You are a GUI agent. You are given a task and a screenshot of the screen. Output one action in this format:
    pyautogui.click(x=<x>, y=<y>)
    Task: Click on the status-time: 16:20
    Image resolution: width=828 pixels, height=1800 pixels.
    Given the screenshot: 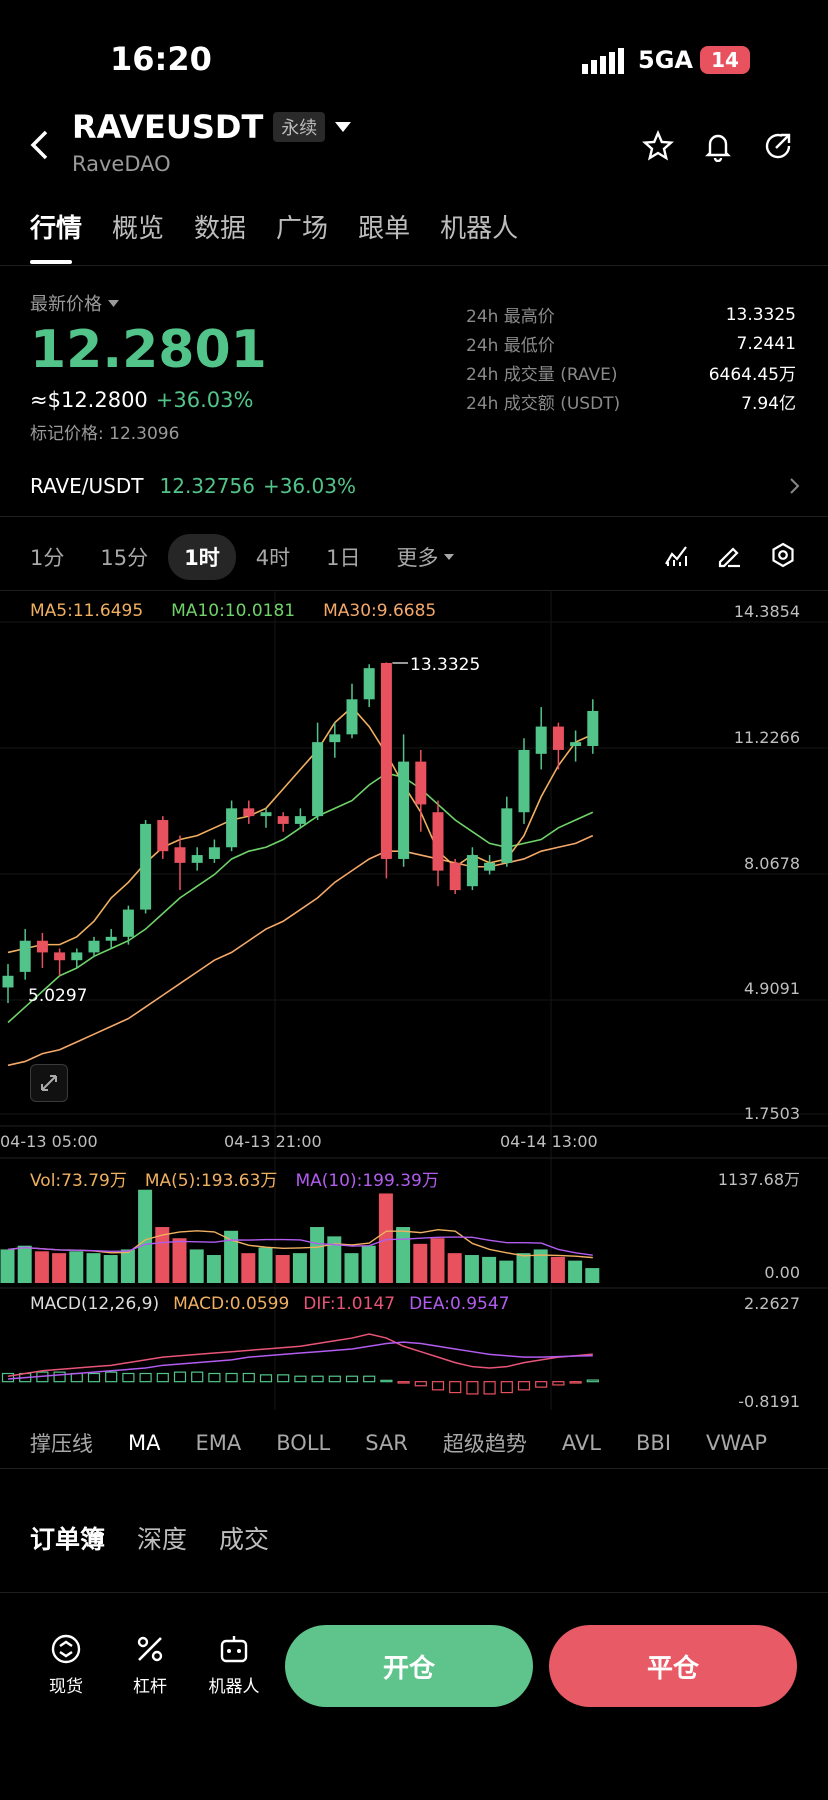 What is the action you would take?
    pyautogui.click(x=161, y=59)
    